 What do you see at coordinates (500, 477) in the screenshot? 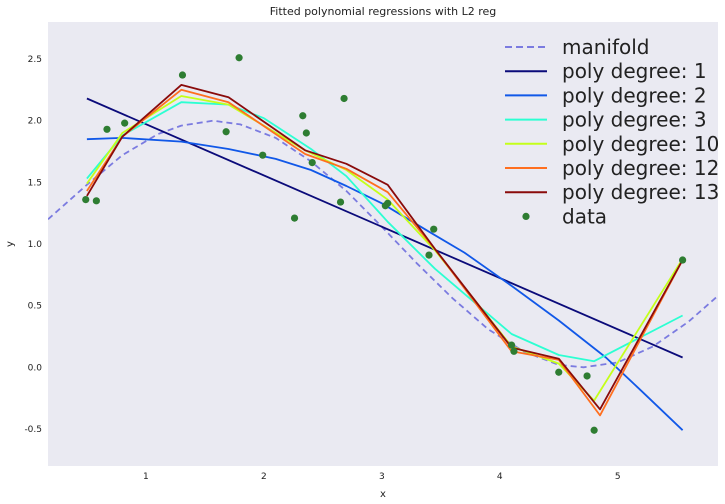
I see `x-tick-label: 4` at bounding box center [500, 477].